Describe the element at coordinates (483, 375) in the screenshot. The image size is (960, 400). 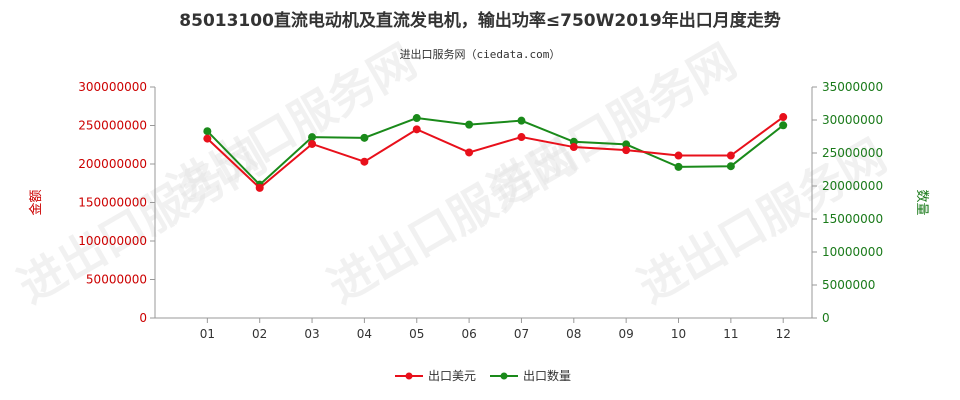
I see `legend: 出口美元 出口数量` at that location.